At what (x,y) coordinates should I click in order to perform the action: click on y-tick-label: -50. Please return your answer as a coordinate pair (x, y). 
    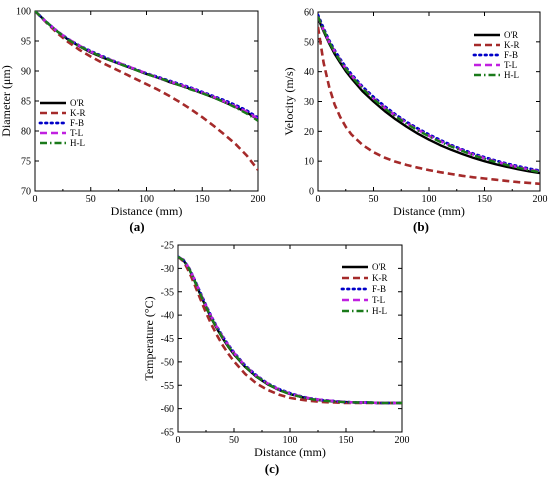
    Looking at the image, I should click on (167, 362).